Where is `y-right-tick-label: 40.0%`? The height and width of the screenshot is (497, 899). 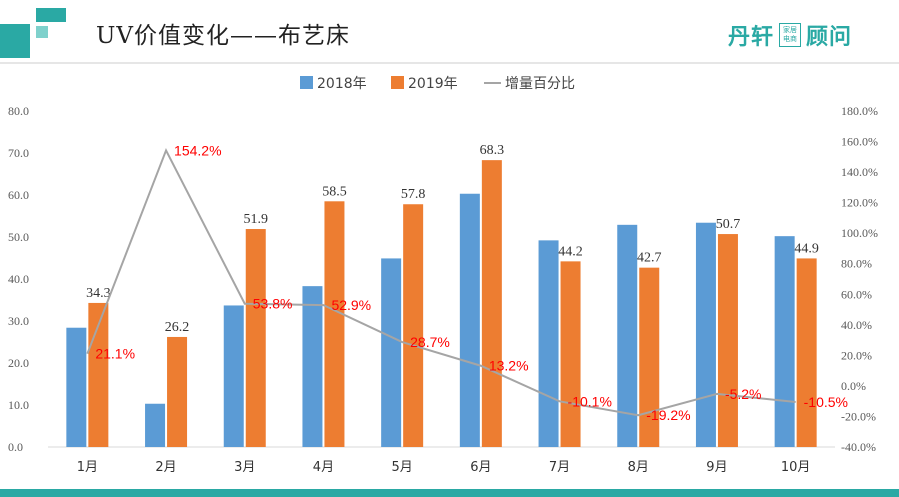
y-right-tick-label: 40.0% is located at coordinates (856, 325).